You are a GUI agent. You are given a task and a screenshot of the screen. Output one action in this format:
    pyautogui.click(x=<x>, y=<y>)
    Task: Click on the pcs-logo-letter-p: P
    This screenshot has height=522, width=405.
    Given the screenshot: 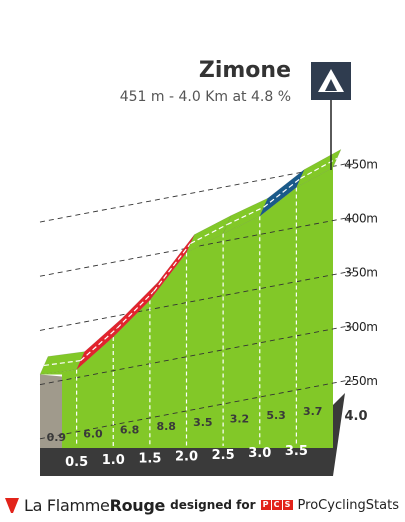 What is the action you would take?
    pyautogui.click(x=265, y=505)
    